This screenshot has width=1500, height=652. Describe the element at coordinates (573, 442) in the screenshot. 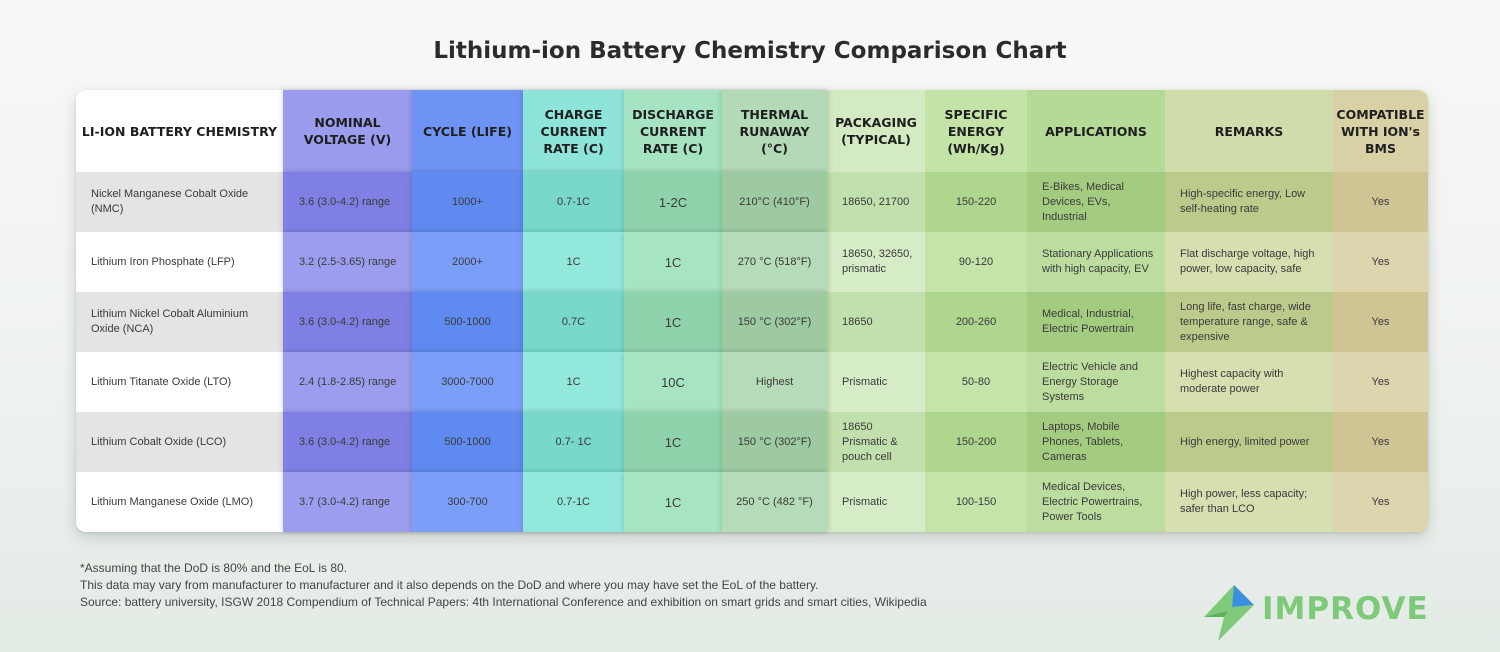

I see `table-cell: 0.7- 1C` at that location.